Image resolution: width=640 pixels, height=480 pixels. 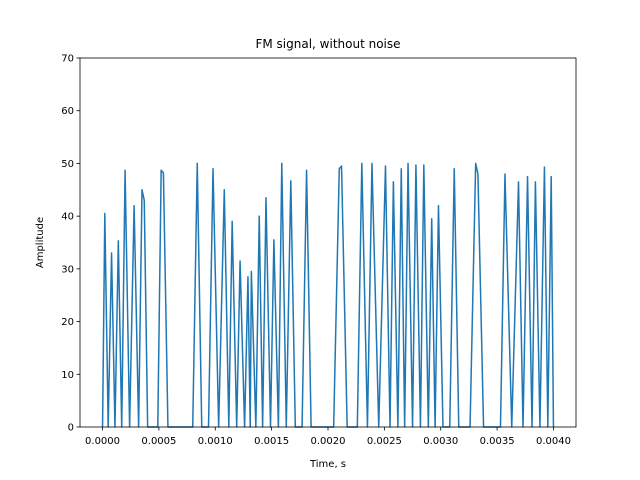 What do you see at coordinates (158, 441) in the screenshot?
I see `x-tick-label: 0.0005` at bounding box center [158, 441].